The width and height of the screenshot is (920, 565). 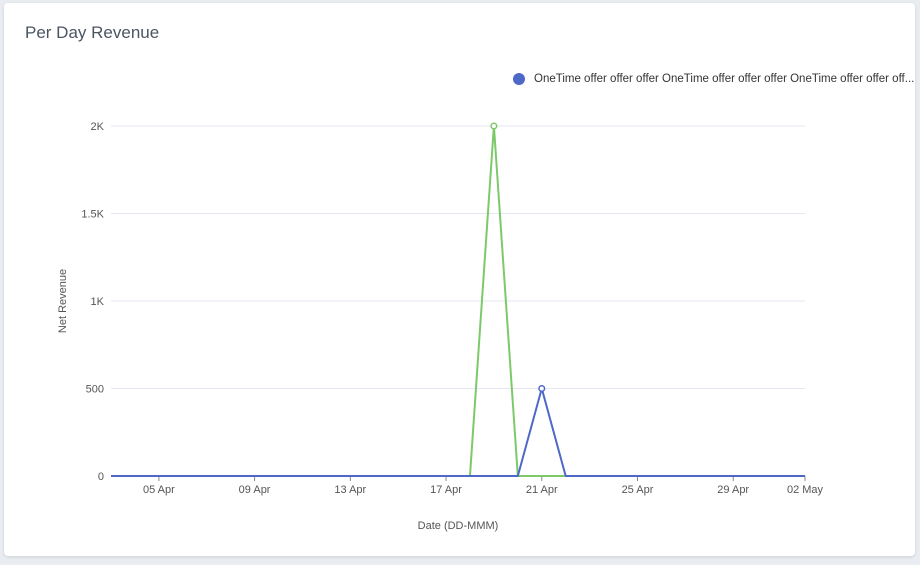 What do you see at coordinates (92, 215) in the screenshot?
I see `y-tick-label: 1.5K` at bounding box center [92, 215].